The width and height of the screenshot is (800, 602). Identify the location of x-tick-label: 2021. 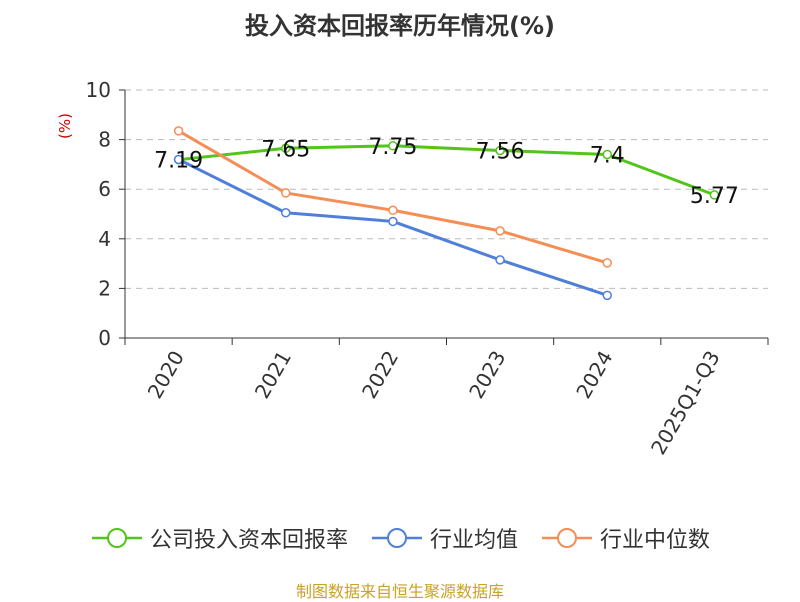
(273, 375).